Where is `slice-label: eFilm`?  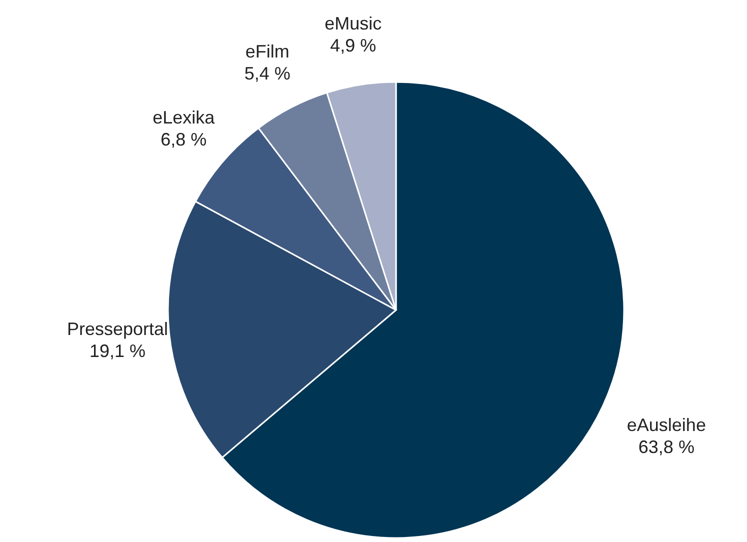 slice-label: eFilm is located at coordinates (267, 51).